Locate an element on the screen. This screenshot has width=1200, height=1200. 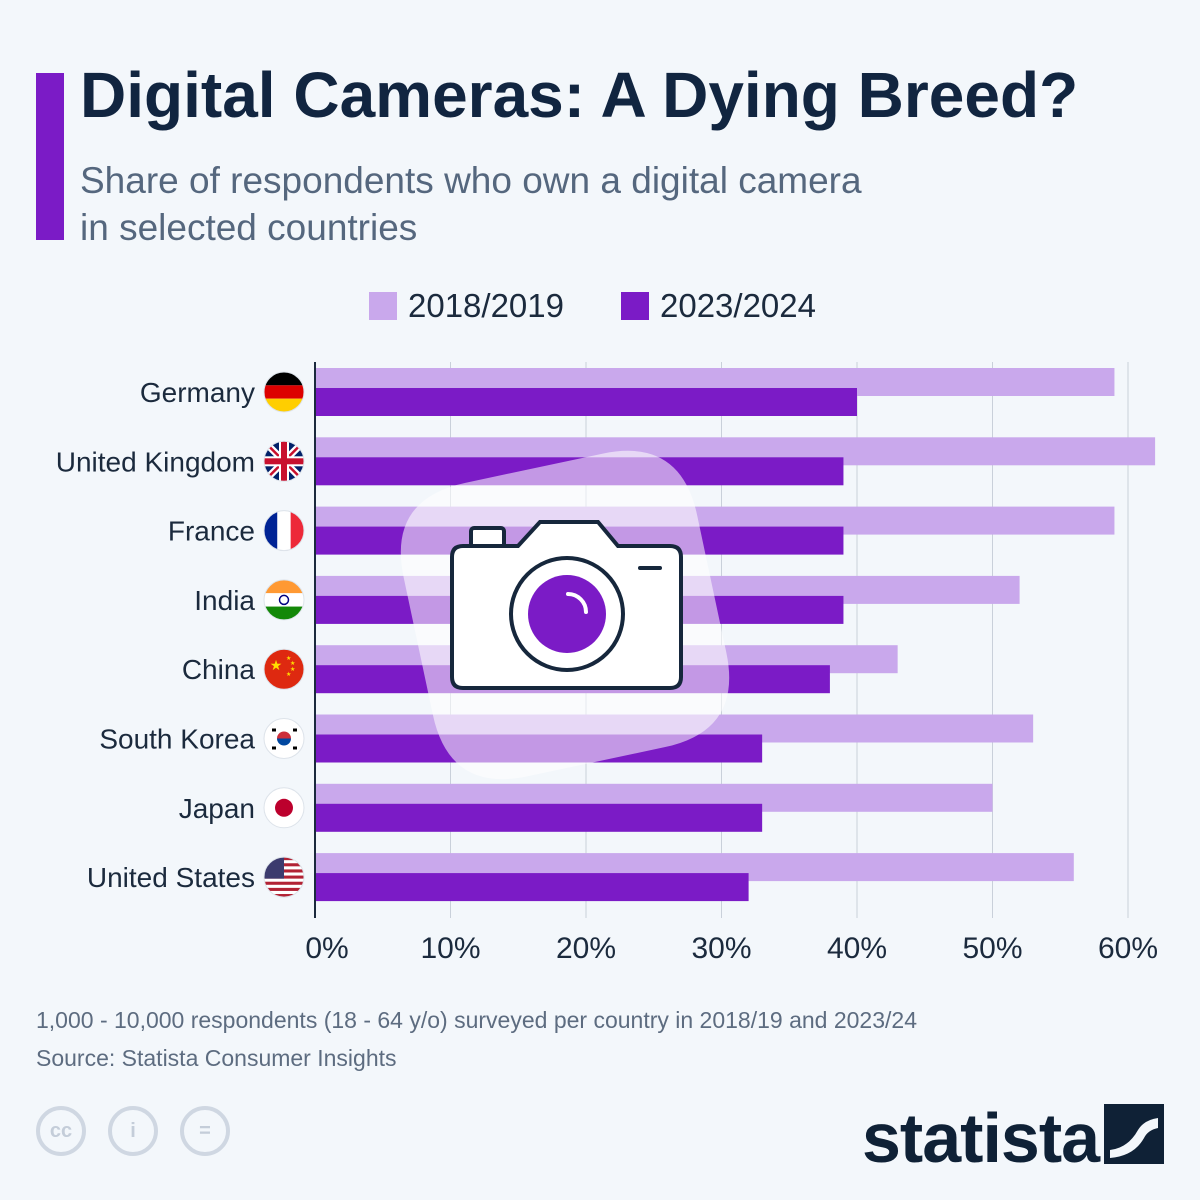
legend-swatch-2018 is located at coordinates (383, 306).